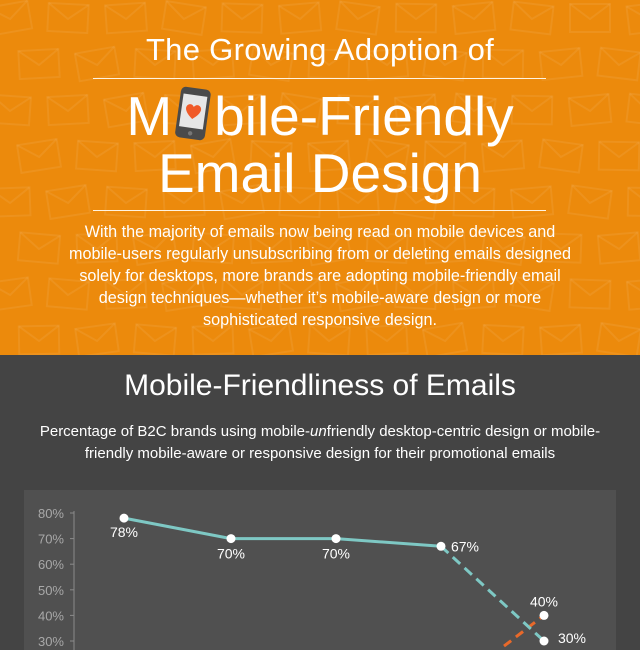 The width and height of the screenshot is (640, 650). What do you see at coordinates (51, 615) in the screenshot?
I see `y-tick-label: 40%` at bounding box center [51, 615].